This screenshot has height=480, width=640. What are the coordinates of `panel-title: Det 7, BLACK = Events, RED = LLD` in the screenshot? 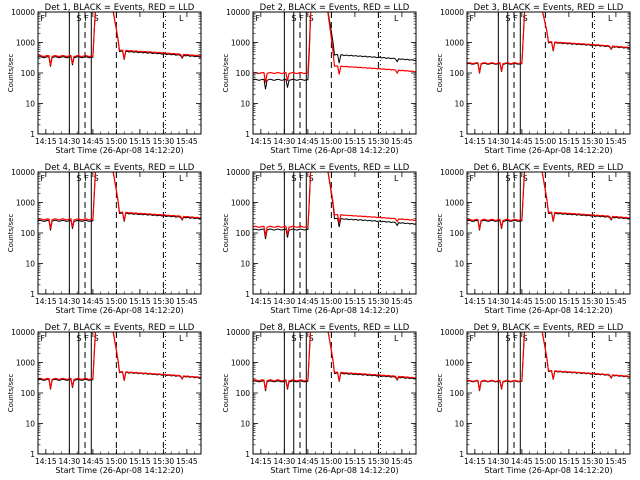 It's located at (120, 328).